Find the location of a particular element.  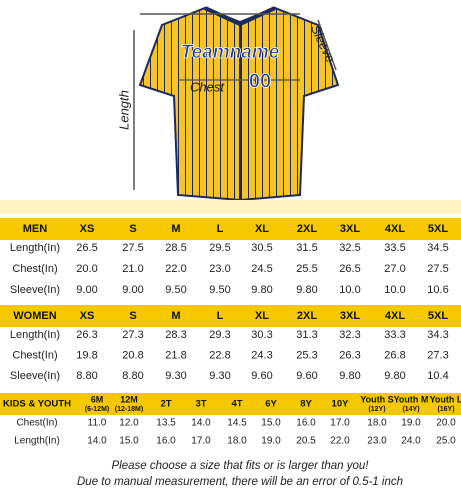

jersey-number: 00 is located at coordinates (260, 81).